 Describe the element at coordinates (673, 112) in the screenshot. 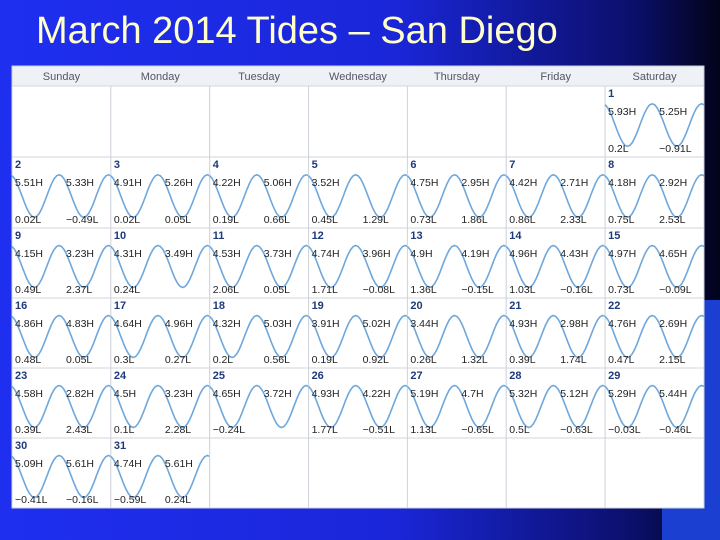

I see `high-tide: 5.25H` at that location.